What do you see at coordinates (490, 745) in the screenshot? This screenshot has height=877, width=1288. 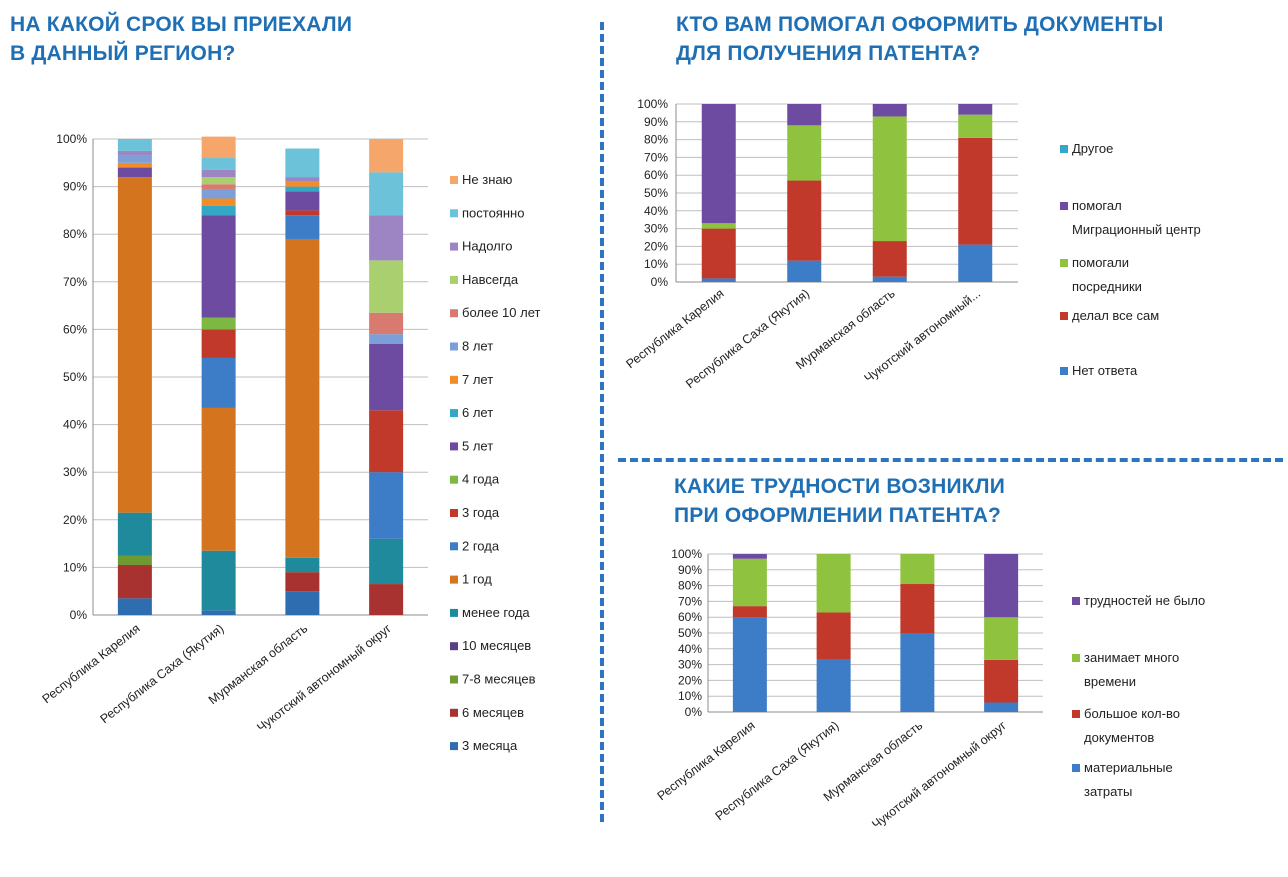 I see `legend-label: 3 месяца` at bounding box center [490, 745].